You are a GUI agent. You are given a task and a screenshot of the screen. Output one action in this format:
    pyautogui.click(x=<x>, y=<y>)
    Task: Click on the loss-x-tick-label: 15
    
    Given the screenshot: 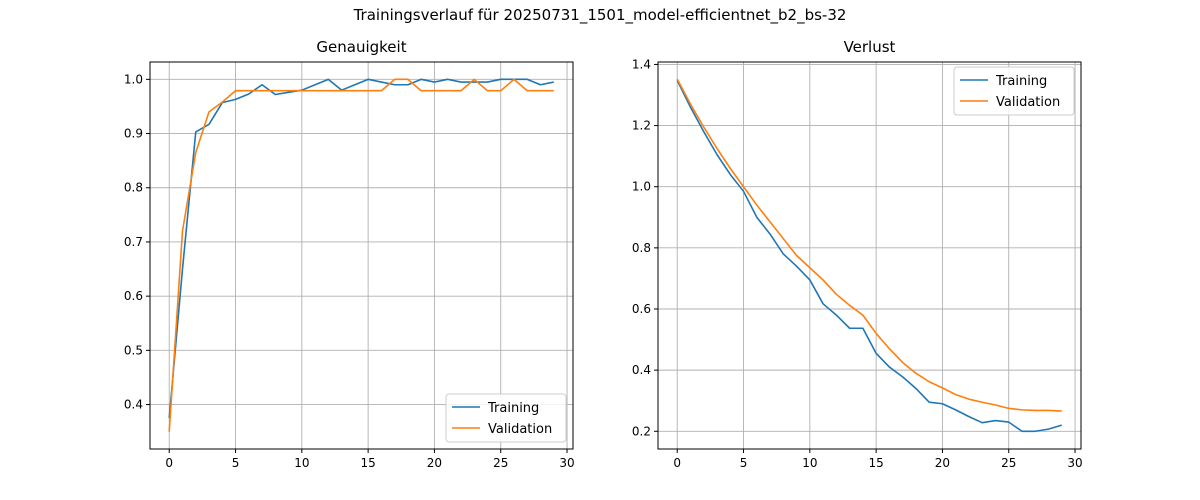 What is the action you would take?
    pyautogui.click(x=875, y=463)
    